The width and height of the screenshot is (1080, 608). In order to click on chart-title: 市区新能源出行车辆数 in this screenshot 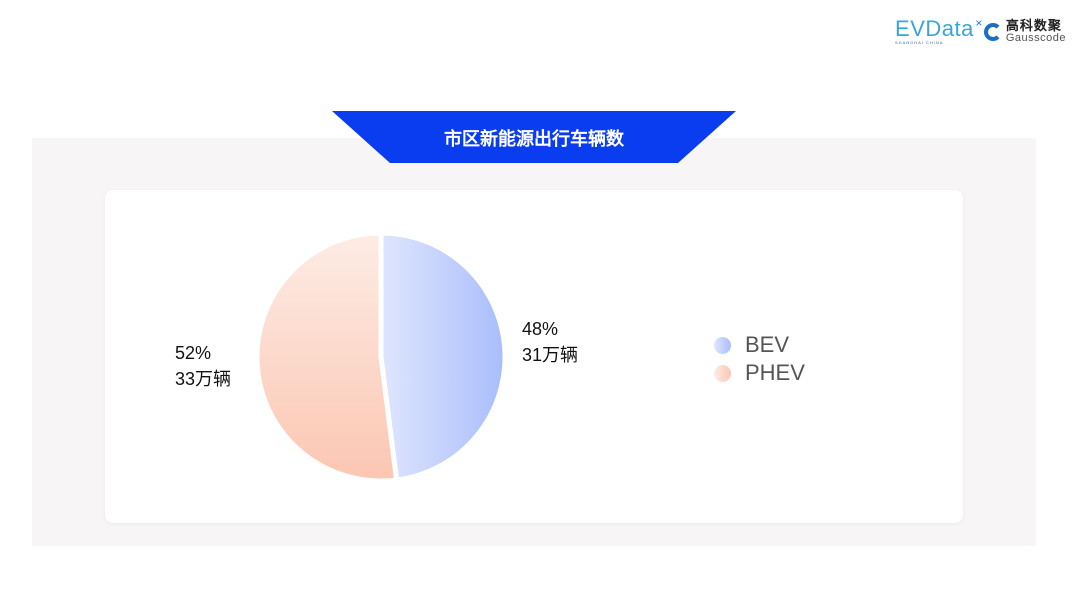, I will do `click(534, 139)`.